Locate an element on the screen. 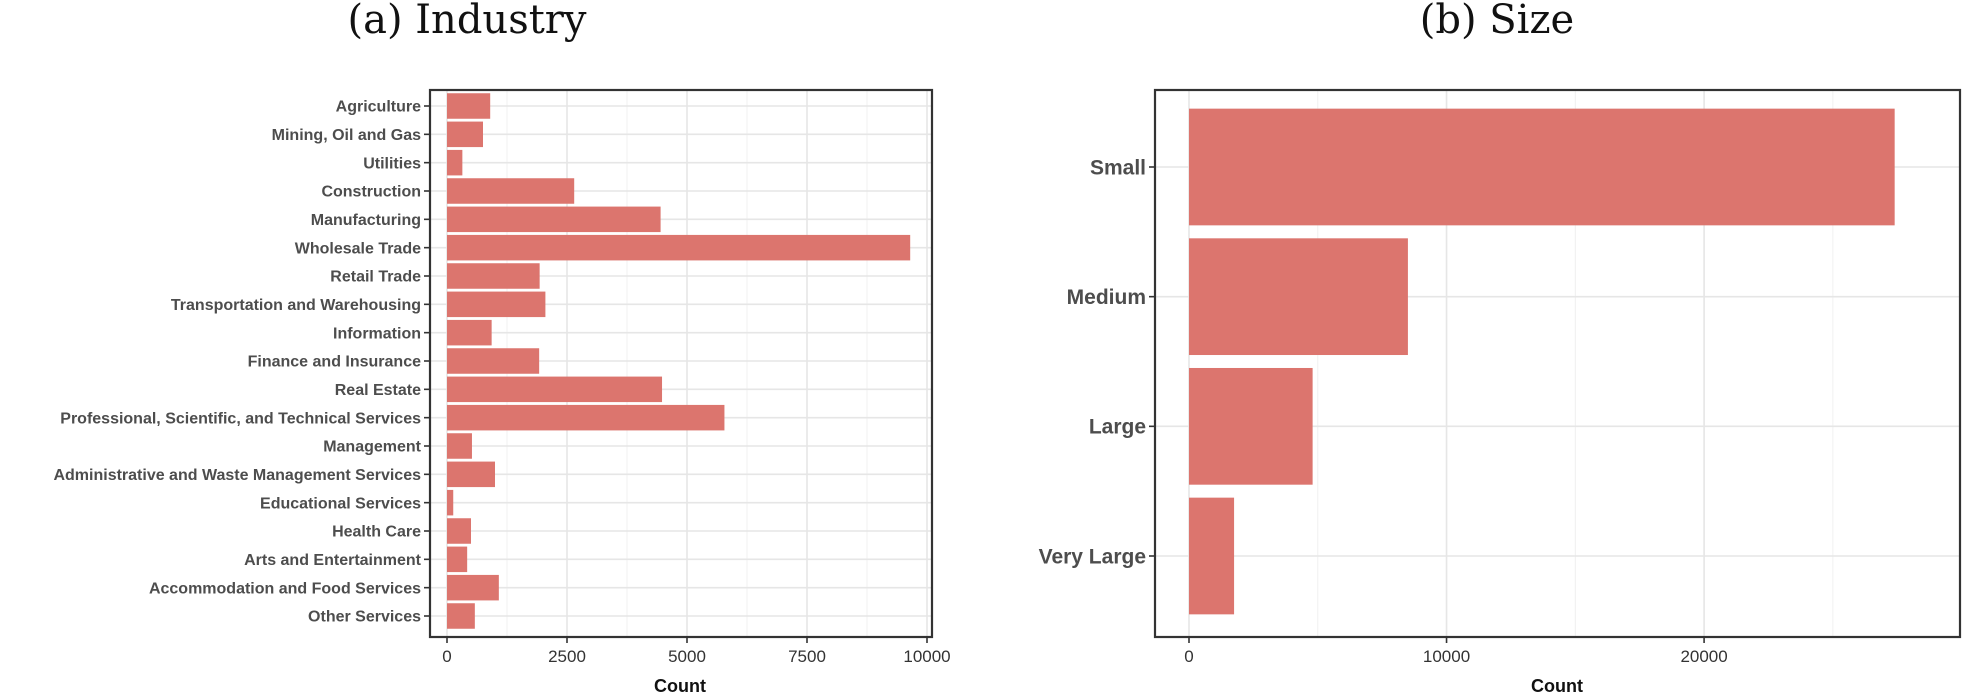 This screenshot has width=1964, height=699. category-label: Large is located at coordinates (1117, 427).